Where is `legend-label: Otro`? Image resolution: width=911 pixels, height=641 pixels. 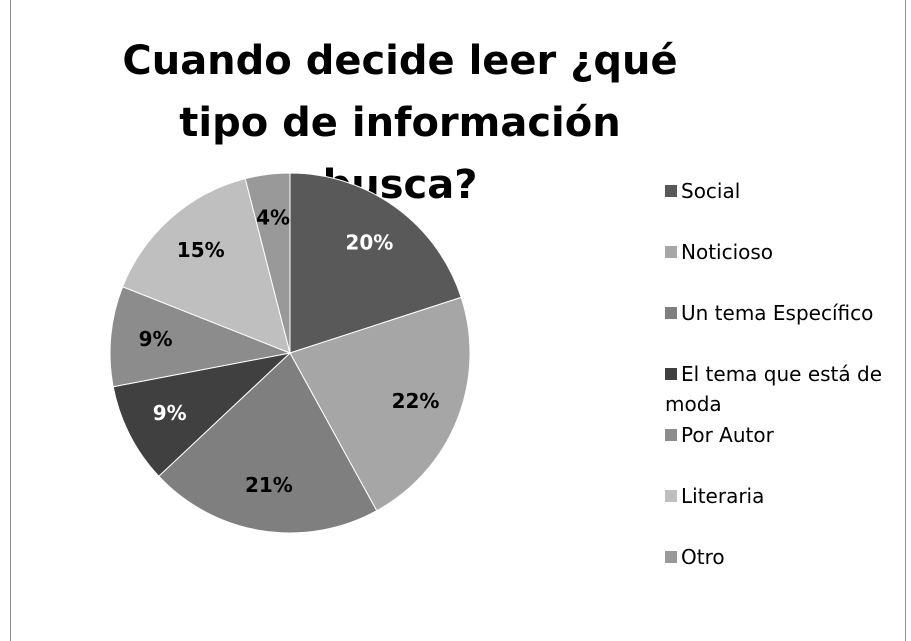 legend-label: Otro is located at coordinates (703, 557).